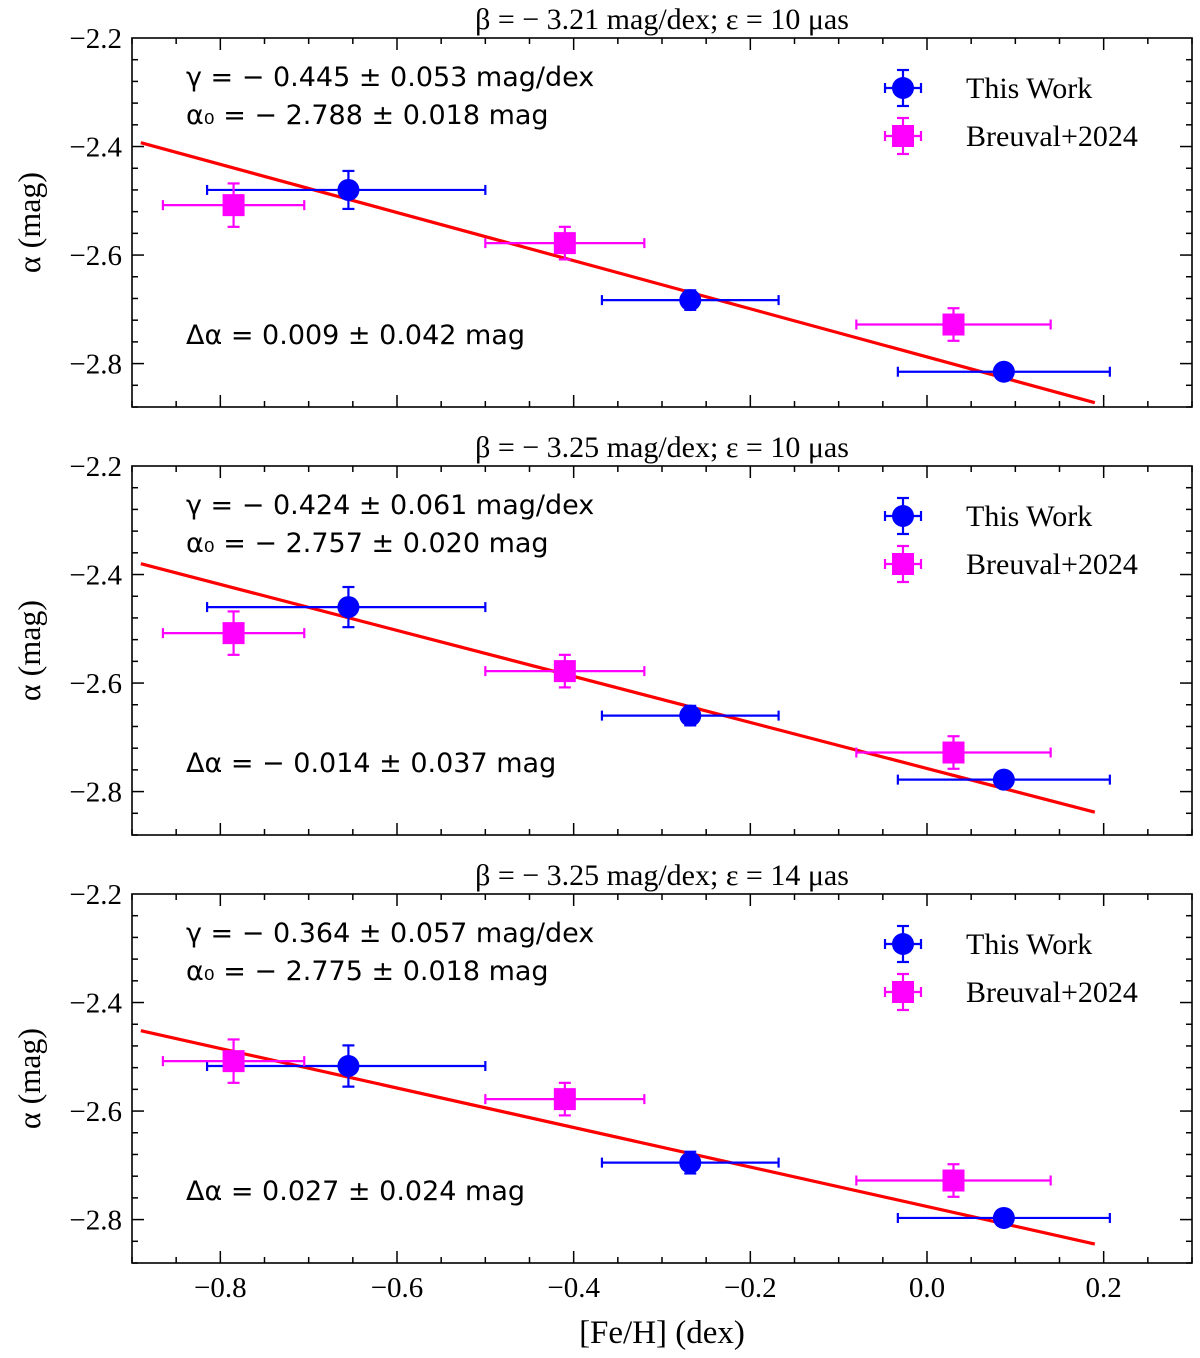 The width and height of the screenshot is (1200, 1358). What do you see at coordinates (390, 933) in the screenshot?
I see `gamma-annotation: γ = − 0.364 ± 0.057 mag/dex` at bounding box center [390, 933].